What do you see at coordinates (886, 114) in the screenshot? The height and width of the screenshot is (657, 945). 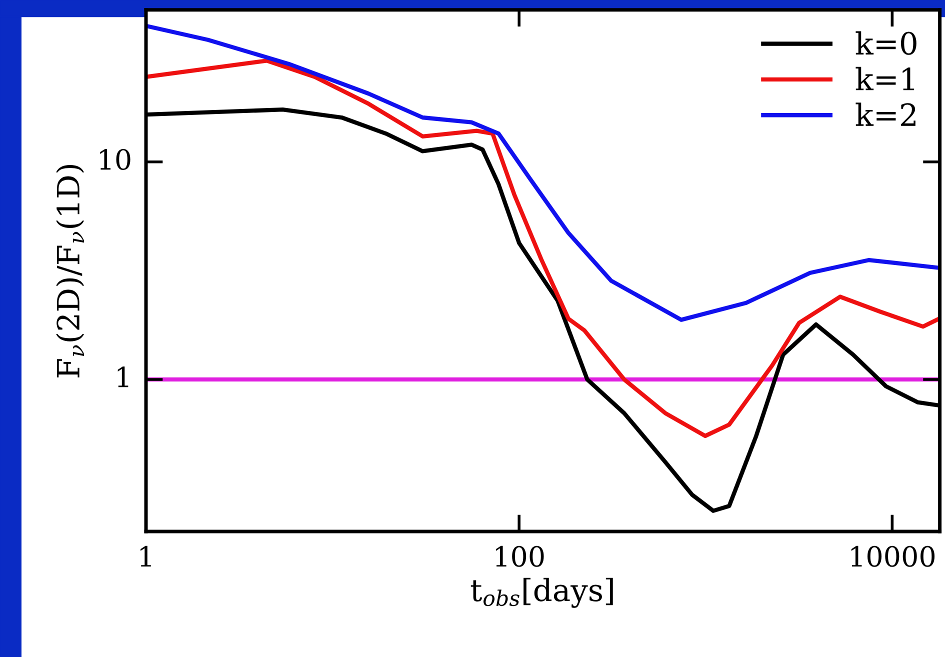 I see `legend-label: k=2` at bounding box center [886, 114].